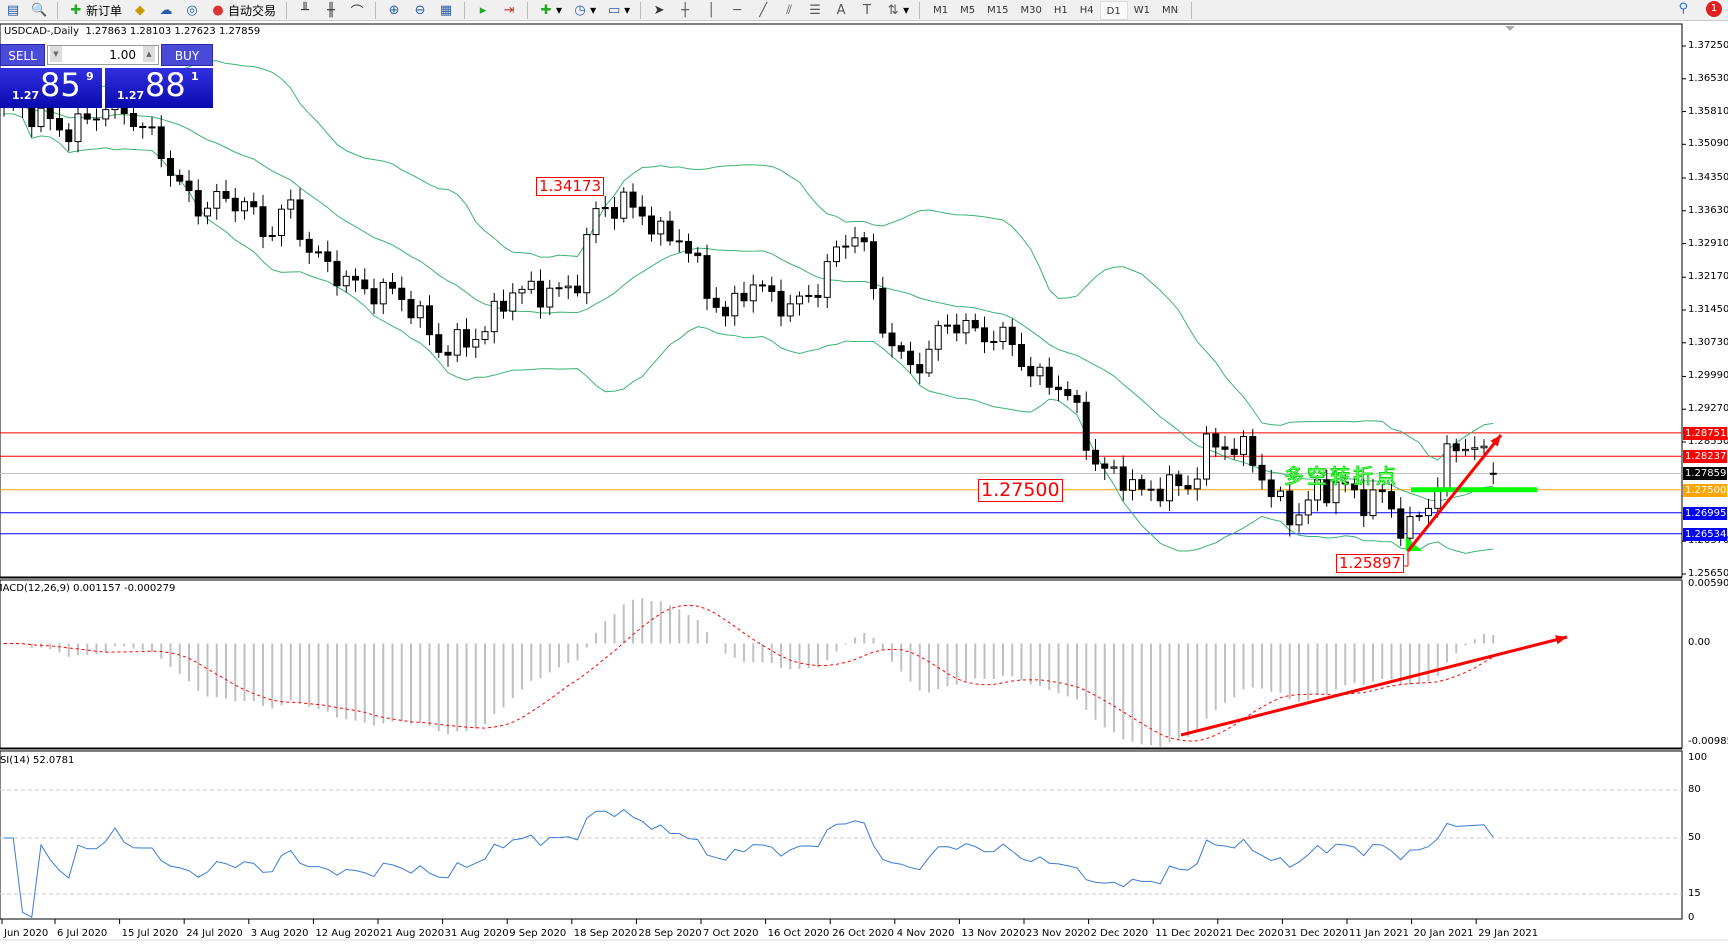 The image size is (1728, 947). I want to click on arrows-button: ⇅ ▾, so click(897, 10).